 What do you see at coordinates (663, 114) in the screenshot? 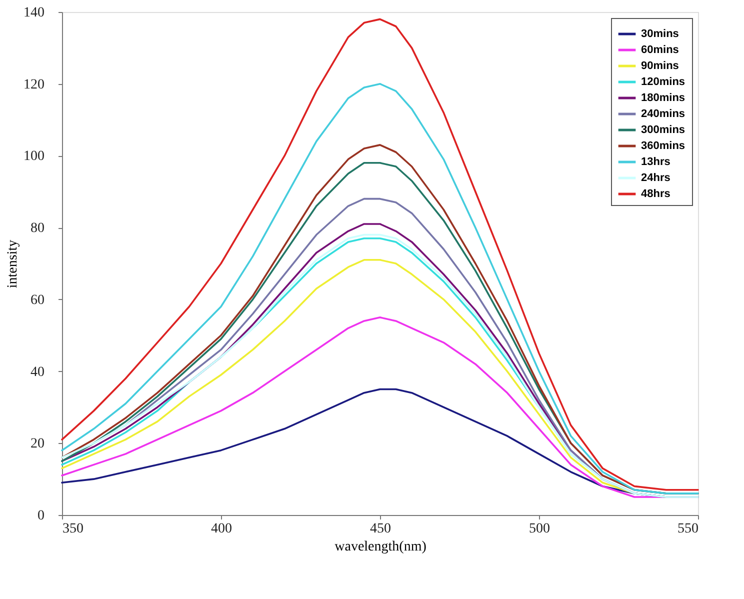
I see `legend-label: 240mins` at bounding box center [663, 114].